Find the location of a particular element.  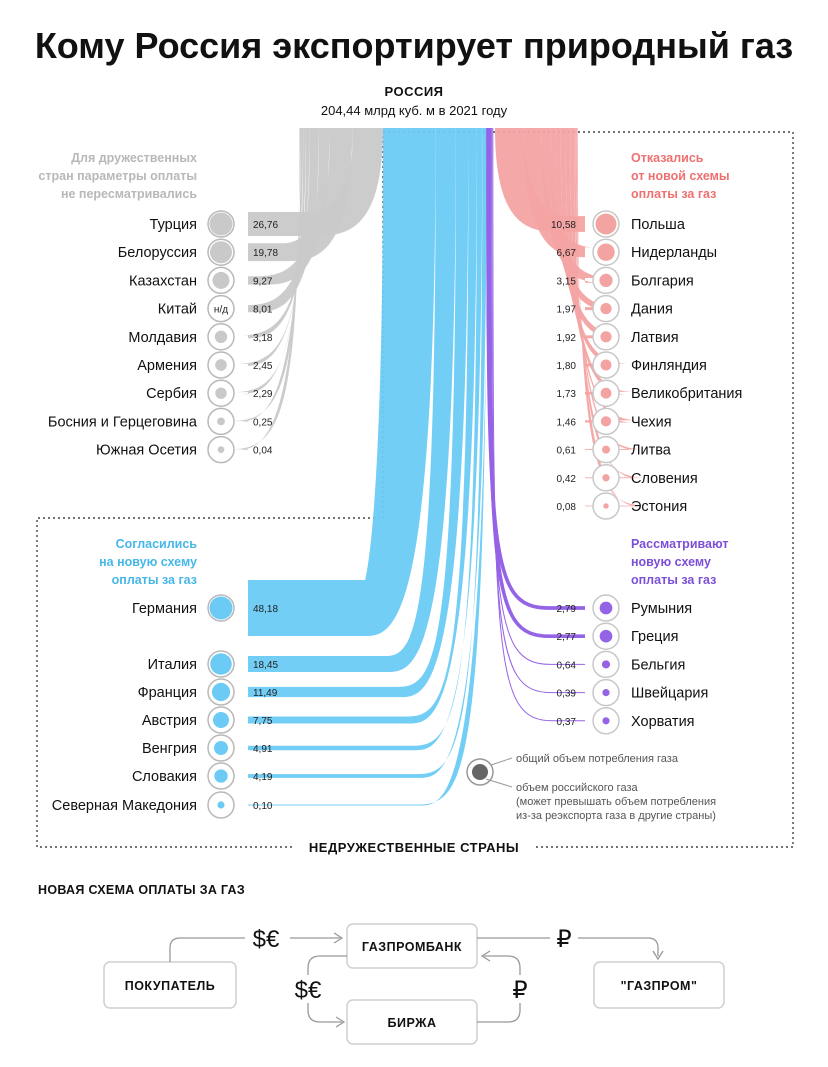

friendly-note-line: не пересматривались is located at coordinates (129, 194).